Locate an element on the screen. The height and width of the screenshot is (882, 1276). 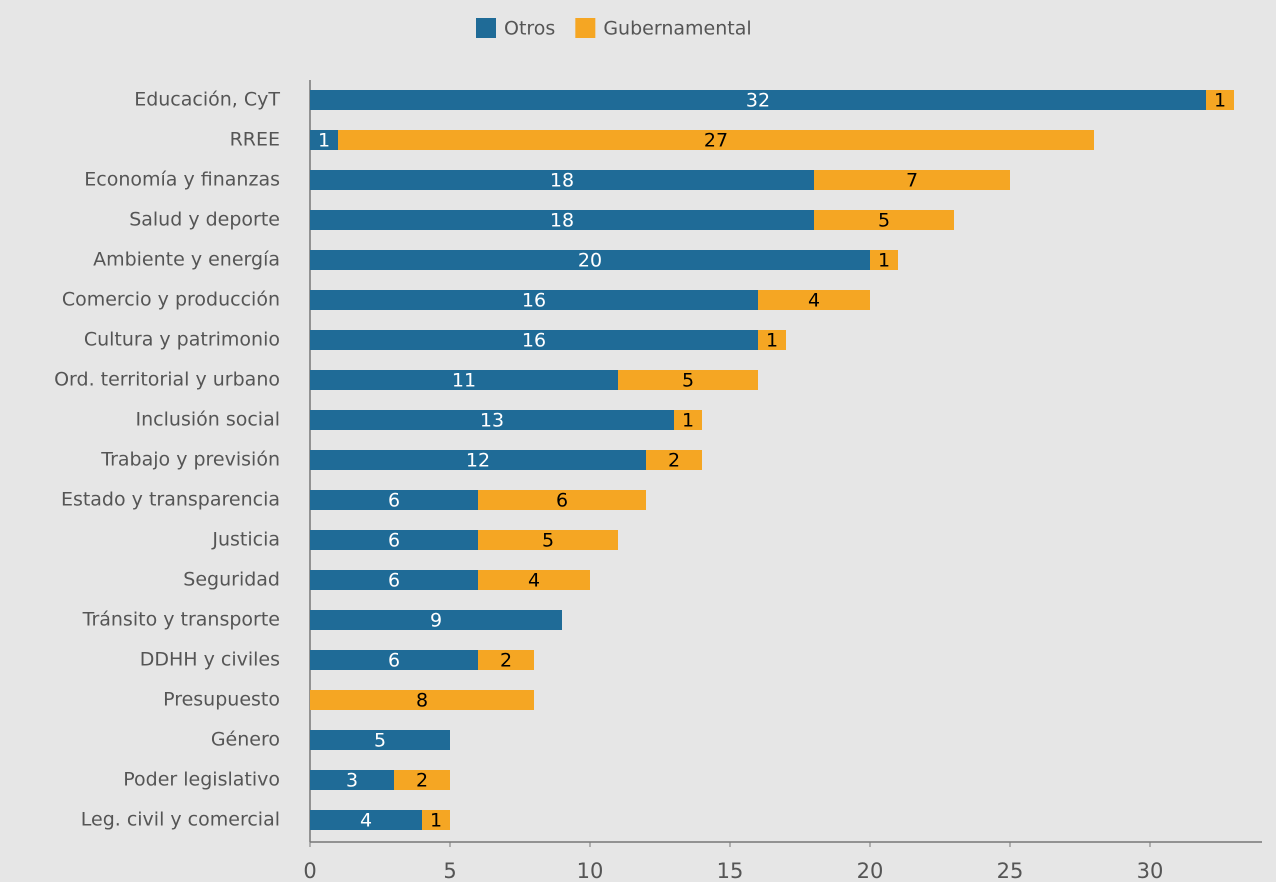
data-label: 20 is located at coordinates (590, 261).